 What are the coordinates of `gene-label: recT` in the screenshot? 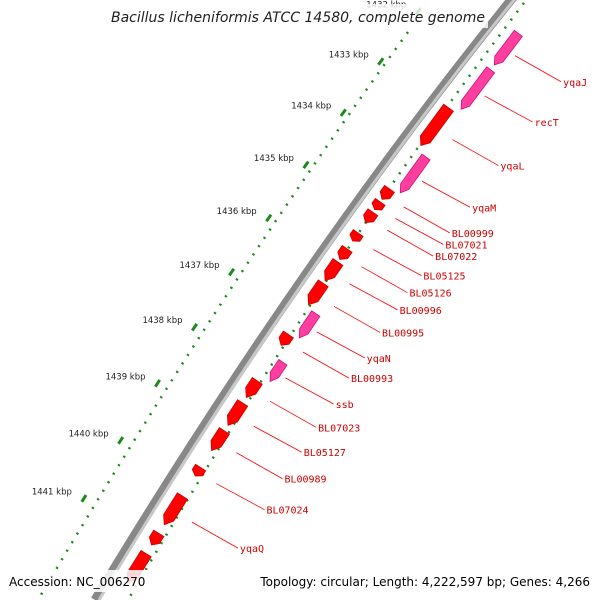 It's located at (547, 123).